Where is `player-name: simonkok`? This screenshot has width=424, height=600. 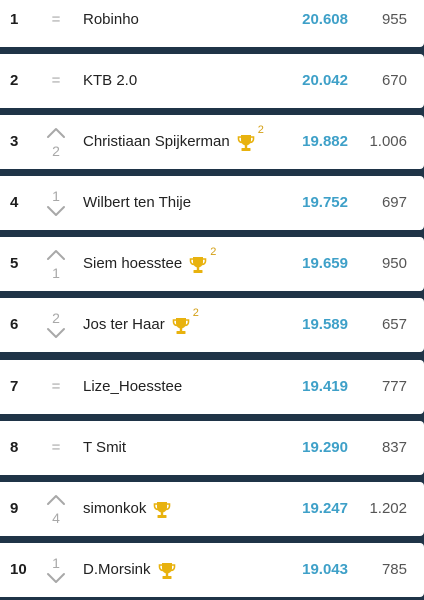 player-name: simonkok is located at coordinates (127, 509).